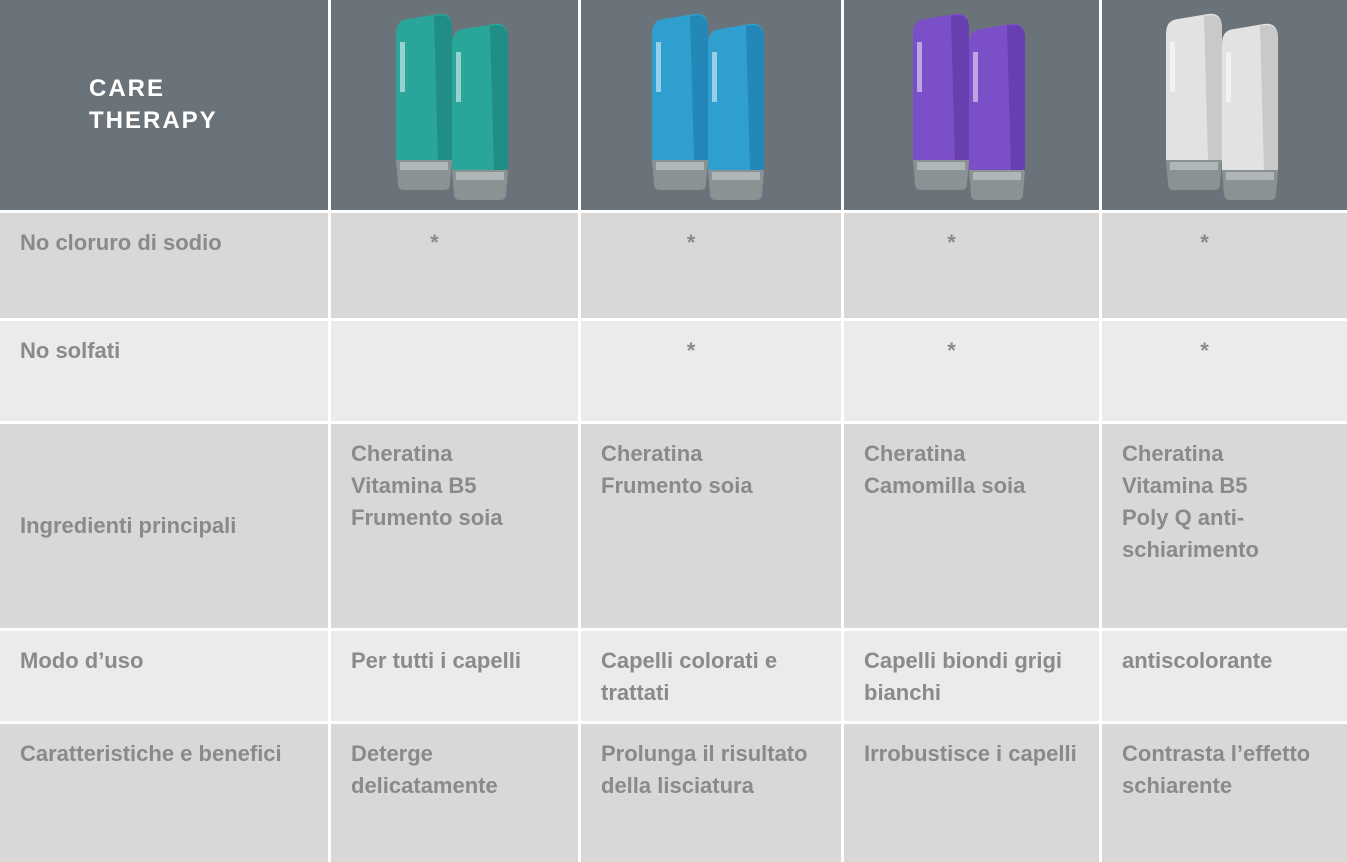  I want to click on table-cell: Prolunga il risultato della lisciatura, so click(711, 793).